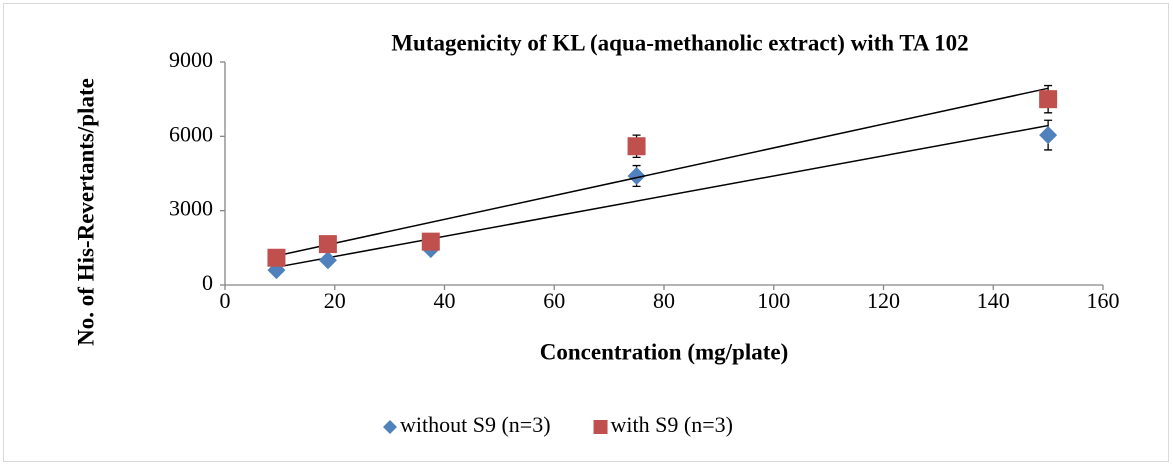  Describe the element at coordinates (191, 133) in the screenshot. I see `y-tick-label: 6000` at that location.